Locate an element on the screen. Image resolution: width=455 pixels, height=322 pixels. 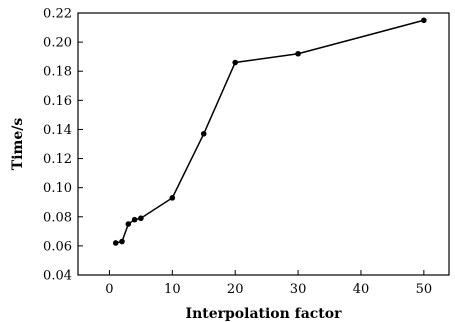
x-tick-label: 10 is located at coordinates (172, 289).